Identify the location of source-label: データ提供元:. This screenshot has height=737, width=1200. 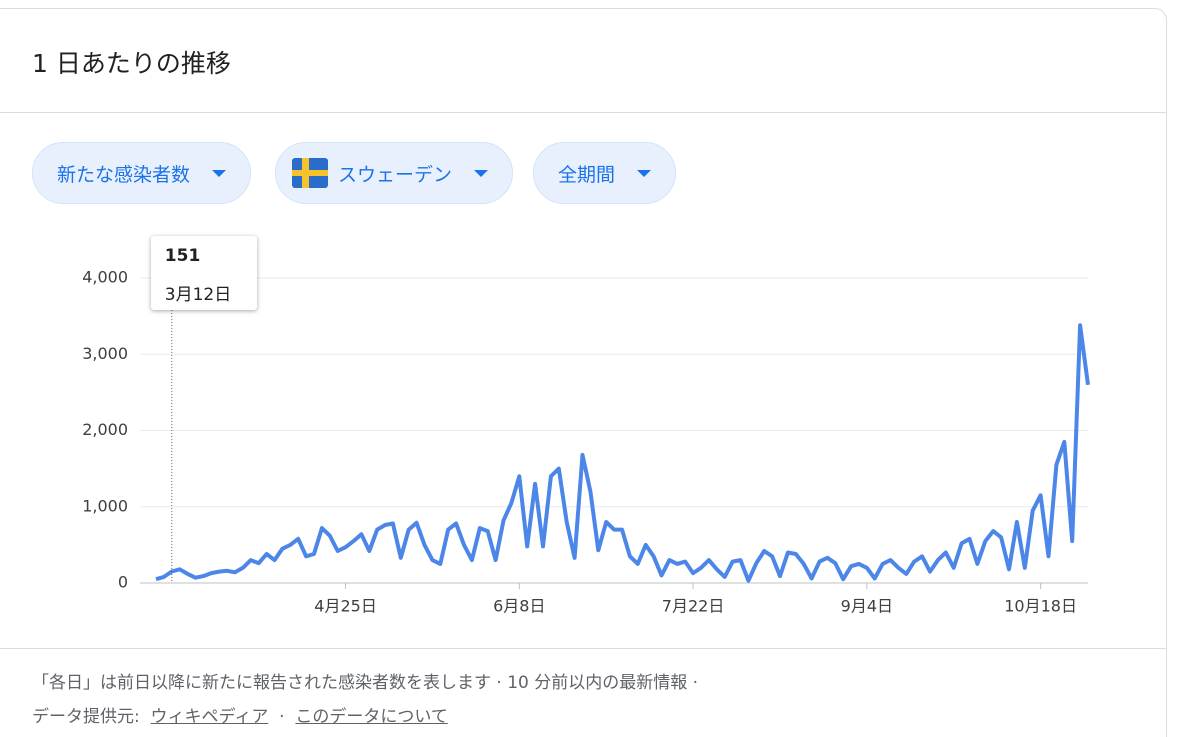
(86, 717).